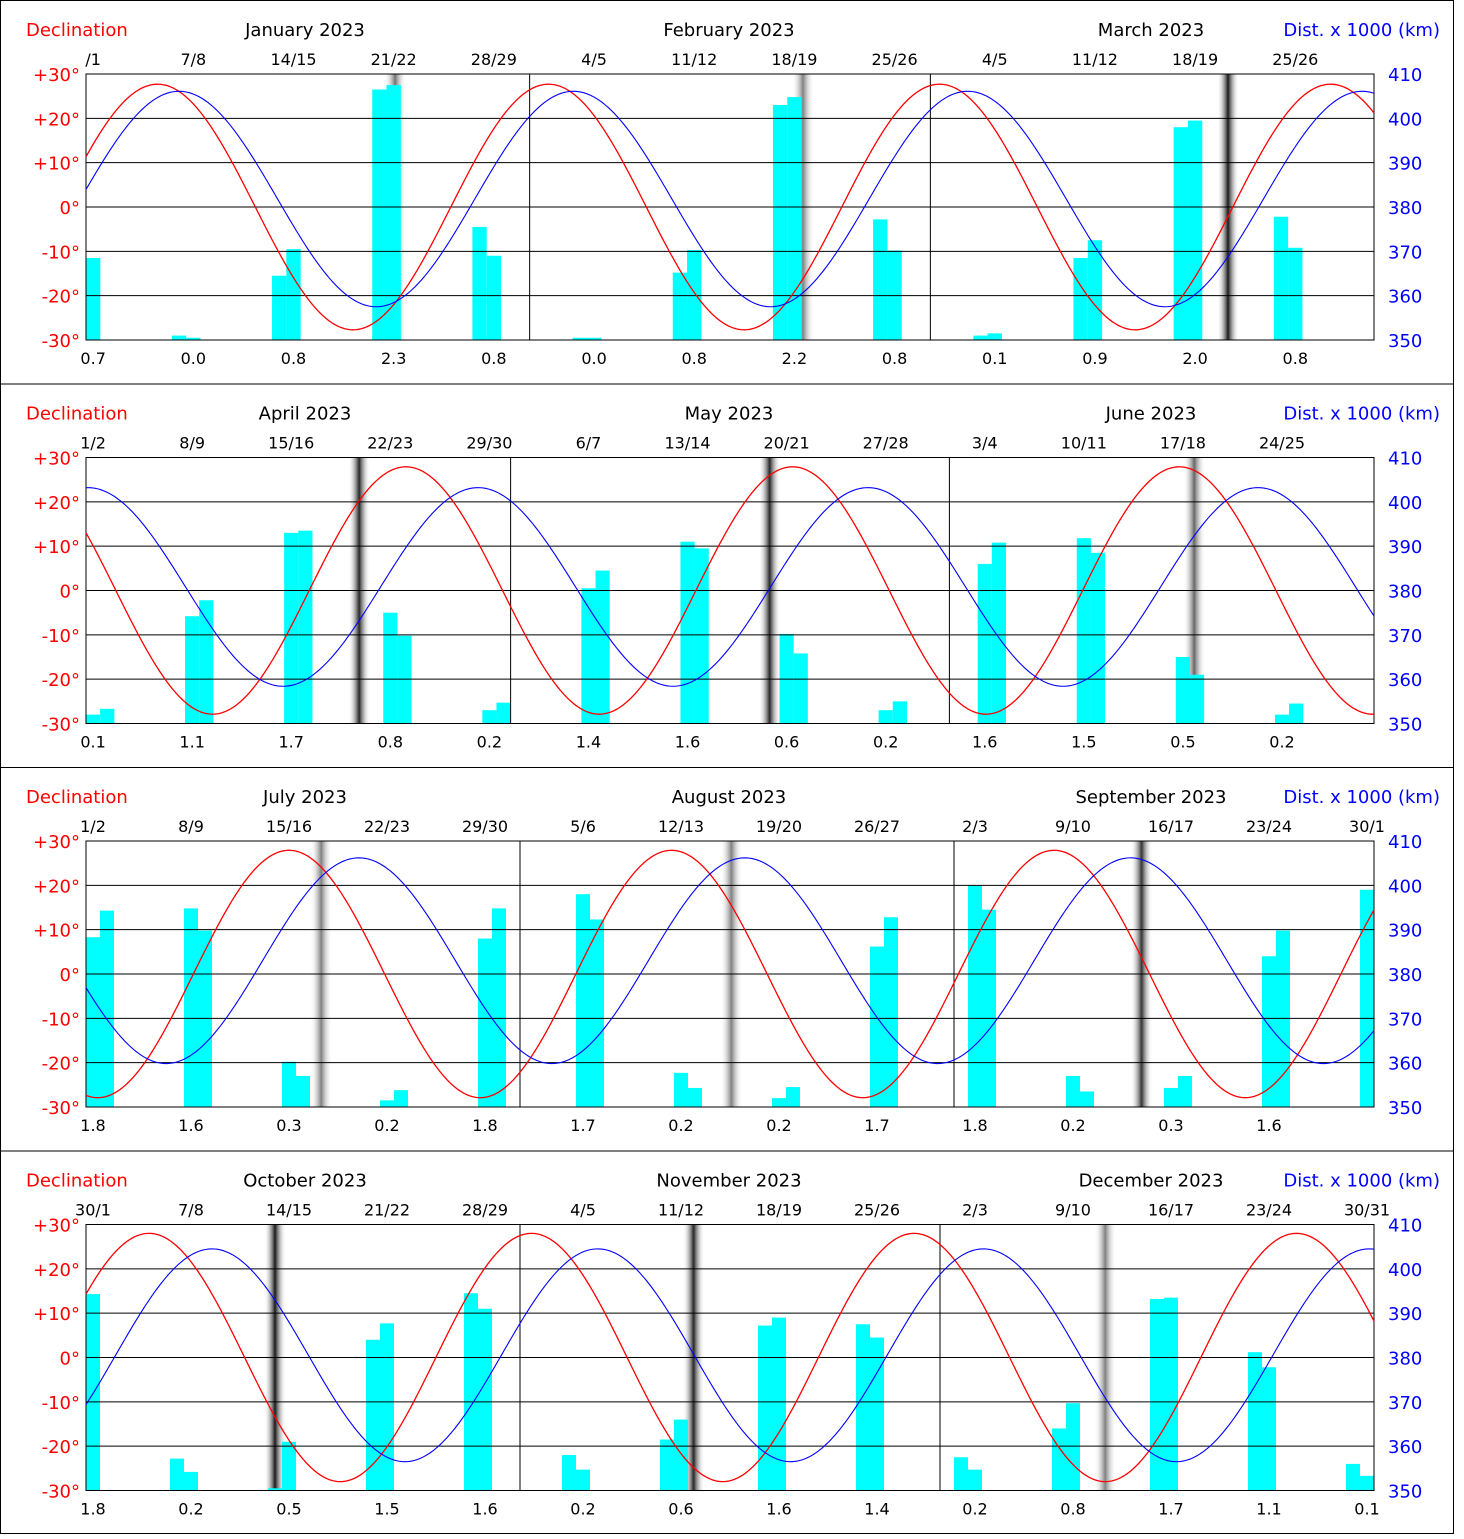 This screenshot has height=1539, width=1464. What do you see at coordinates (877, 826) in the screenshot?
I see `date-label: 26/27` at bounding box center [877, 826].